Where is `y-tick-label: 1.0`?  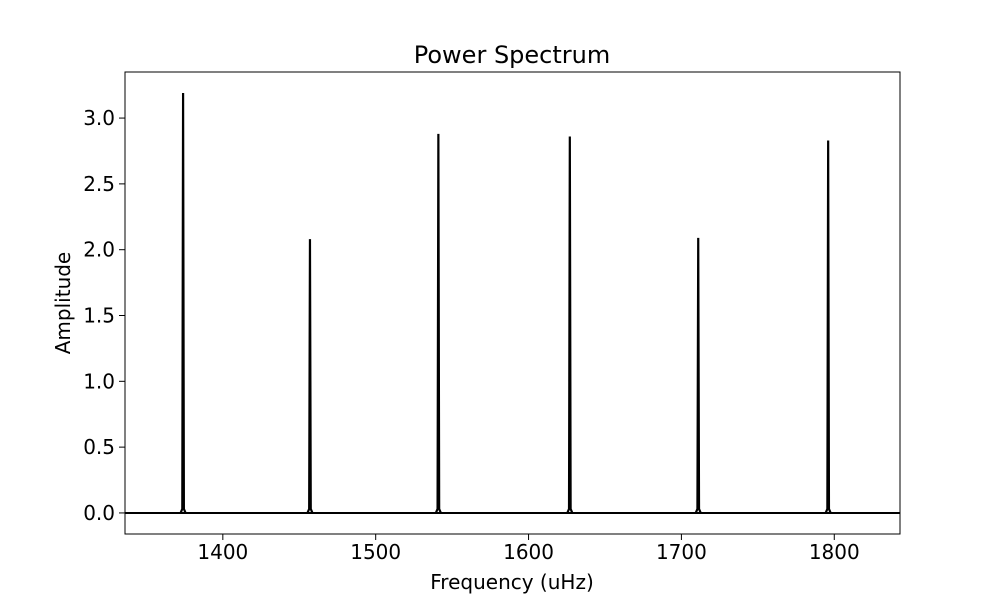
y-tick-label: 1.0 is located at coordinates (99, 381).